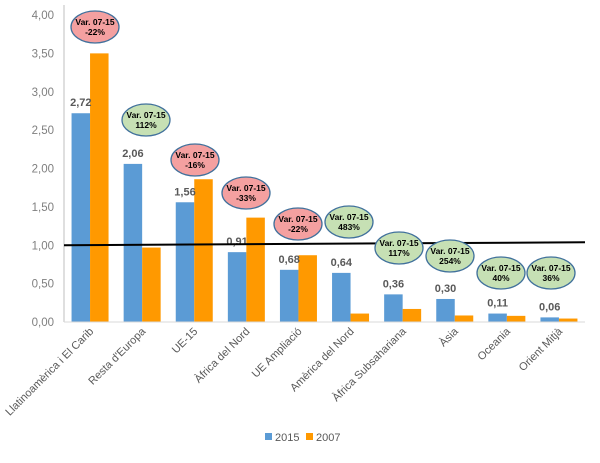 This screenshot has height=463, width=600. Describe the element at coordinates (349, 227) in the screenshot. I see `variation-value: 483%` at that location.